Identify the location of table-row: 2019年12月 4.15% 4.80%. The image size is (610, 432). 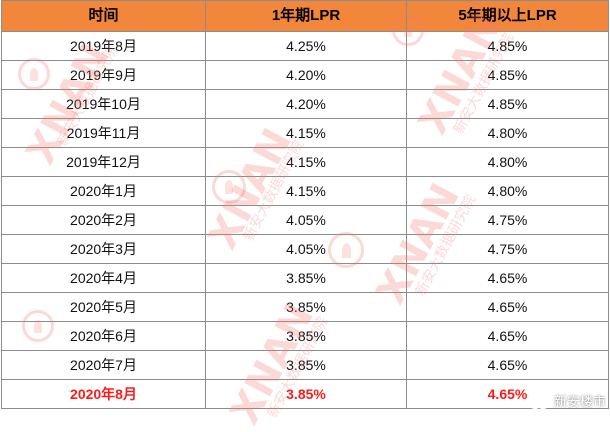
(305, 162).